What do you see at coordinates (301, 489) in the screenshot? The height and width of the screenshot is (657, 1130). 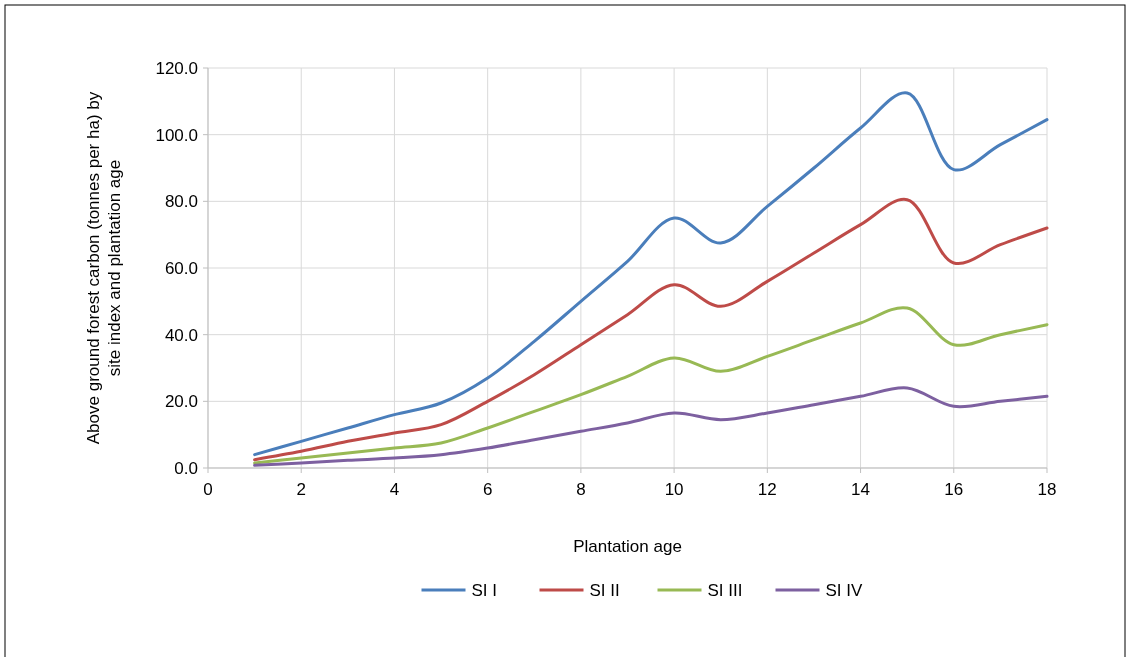 I see `x-tick-label: 2` at bounding box center [301, 489].